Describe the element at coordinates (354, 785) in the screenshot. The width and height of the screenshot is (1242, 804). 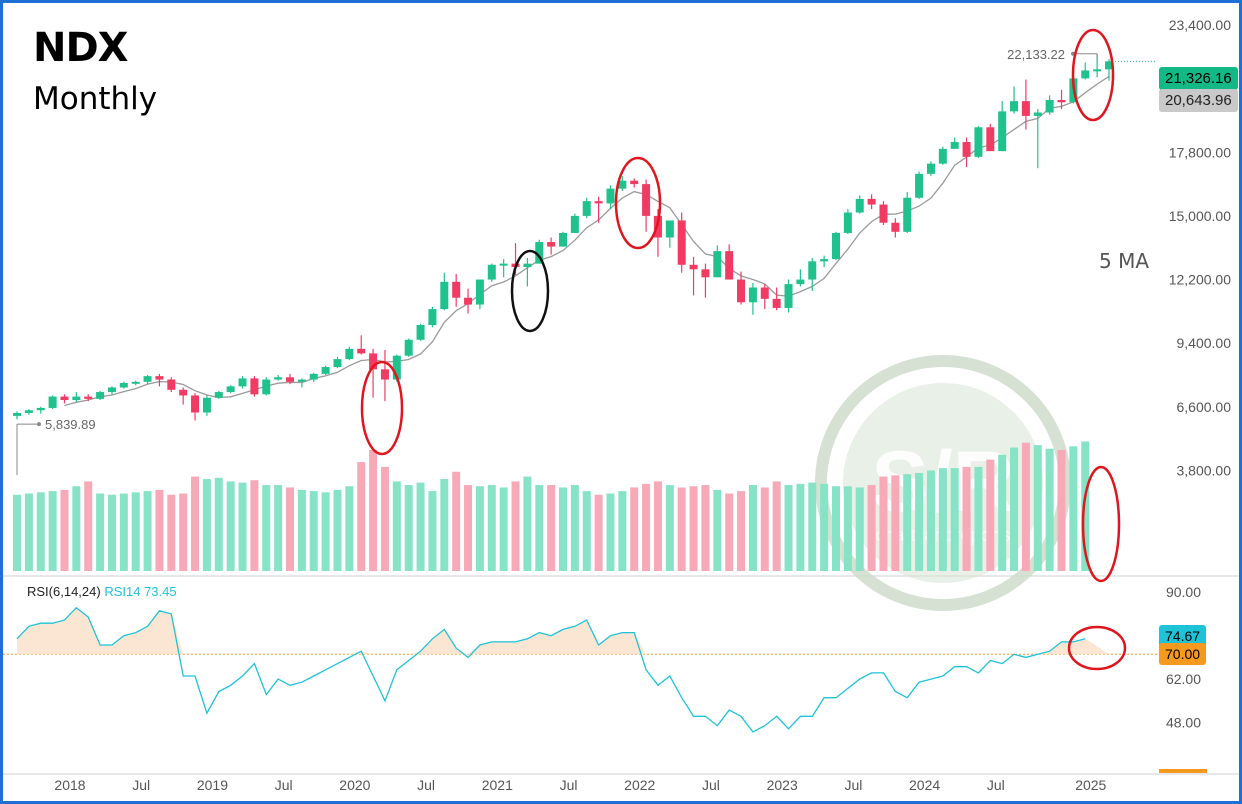
I see `time-tick-label: 2020` at that location.